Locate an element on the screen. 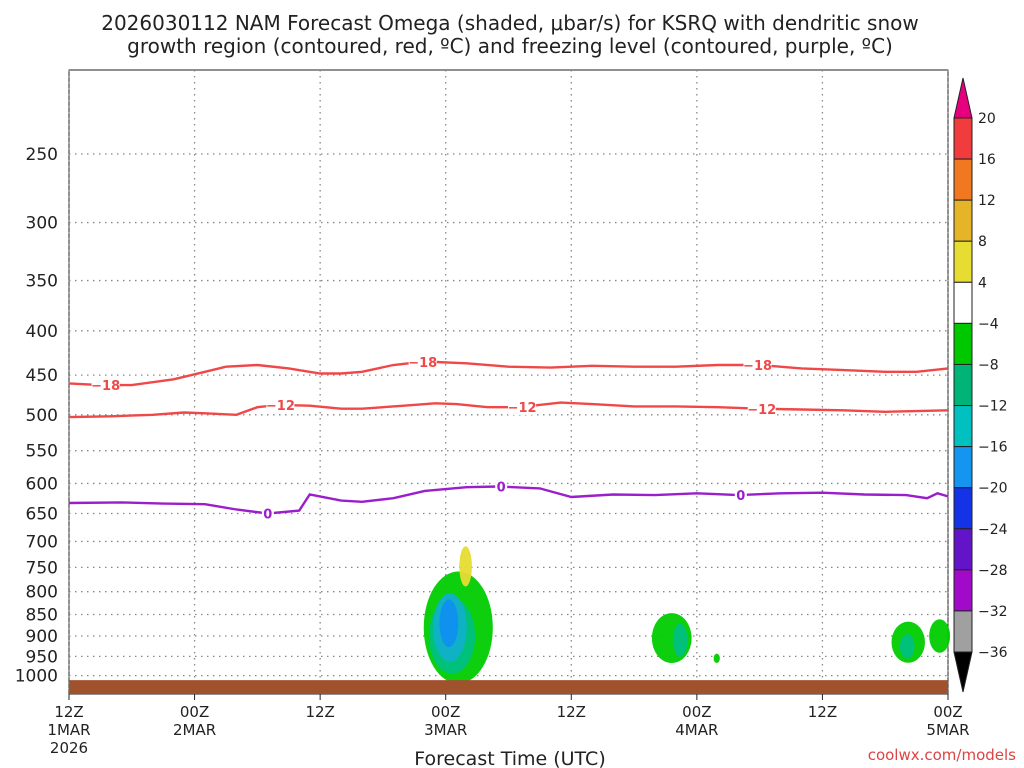 Image resolution: width=1024 pixels, height=768 pixels. y-tick-label: 950 is located at coordinates (42, 657).